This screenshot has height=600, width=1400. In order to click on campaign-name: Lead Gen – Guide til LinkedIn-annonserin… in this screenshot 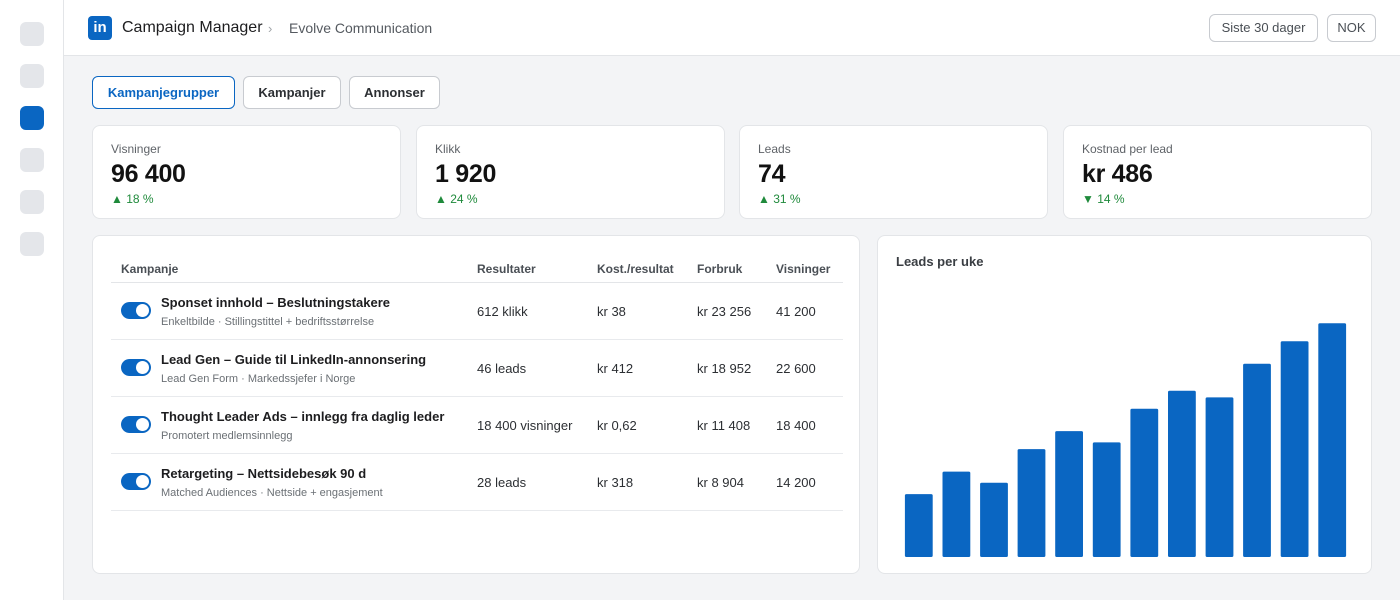, I will do `click(294, 359)`.